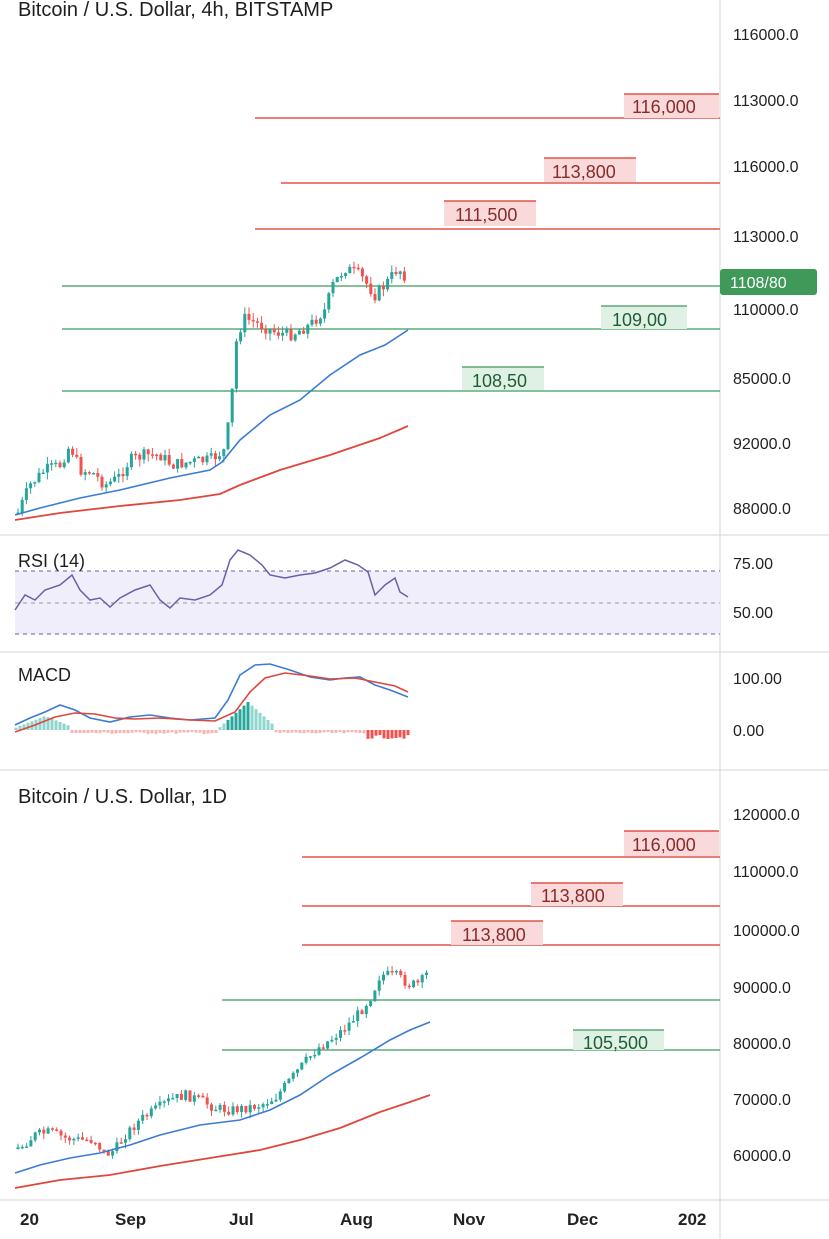 Image resolution: width=829 pixels, height=1239 pixels. I want to click on support-label: 105,500, so click(615, 1043).